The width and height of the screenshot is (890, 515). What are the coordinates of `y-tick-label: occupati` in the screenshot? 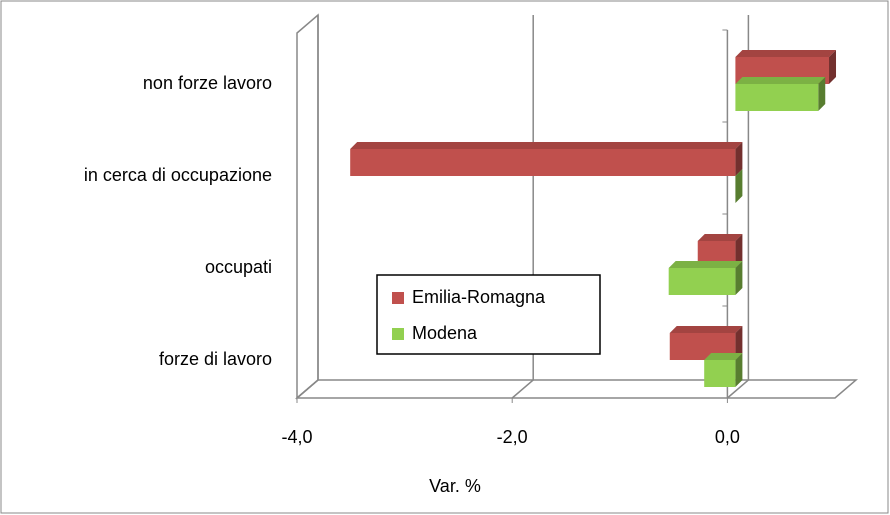 It's located at (238, 267).